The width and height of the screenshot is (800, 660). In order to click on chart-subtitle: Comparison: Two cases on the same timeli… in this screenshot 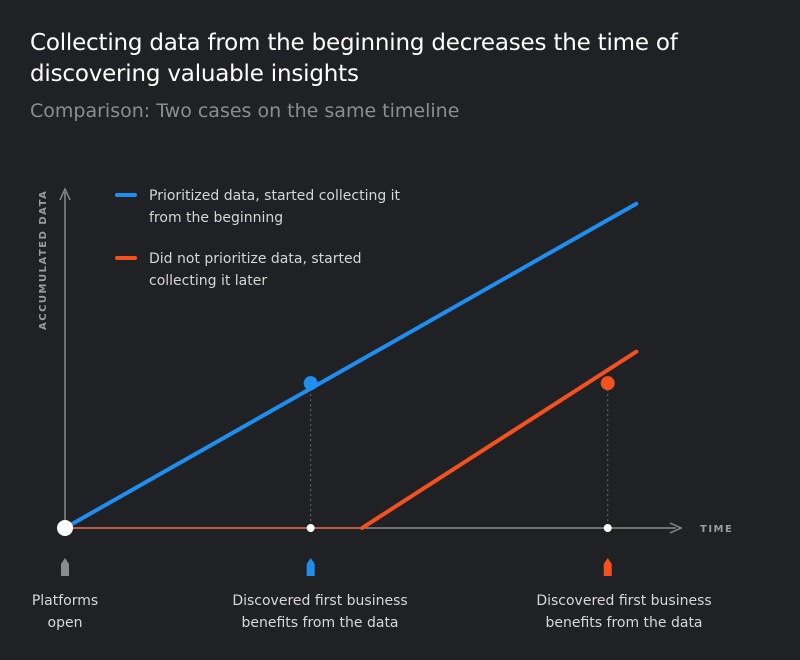, I will do `click(245, 111)`.